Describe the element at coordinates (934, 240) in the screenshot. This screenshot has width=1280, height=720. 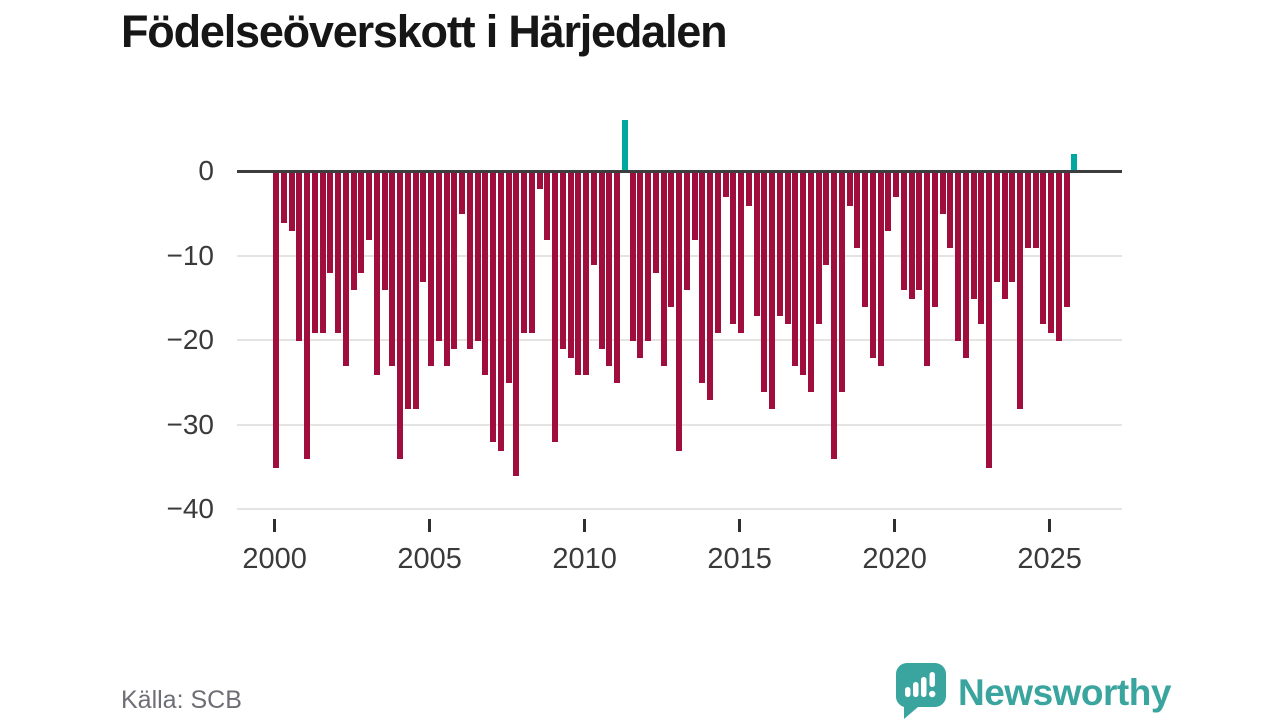
I see `bar-2021-Q2` at that location.